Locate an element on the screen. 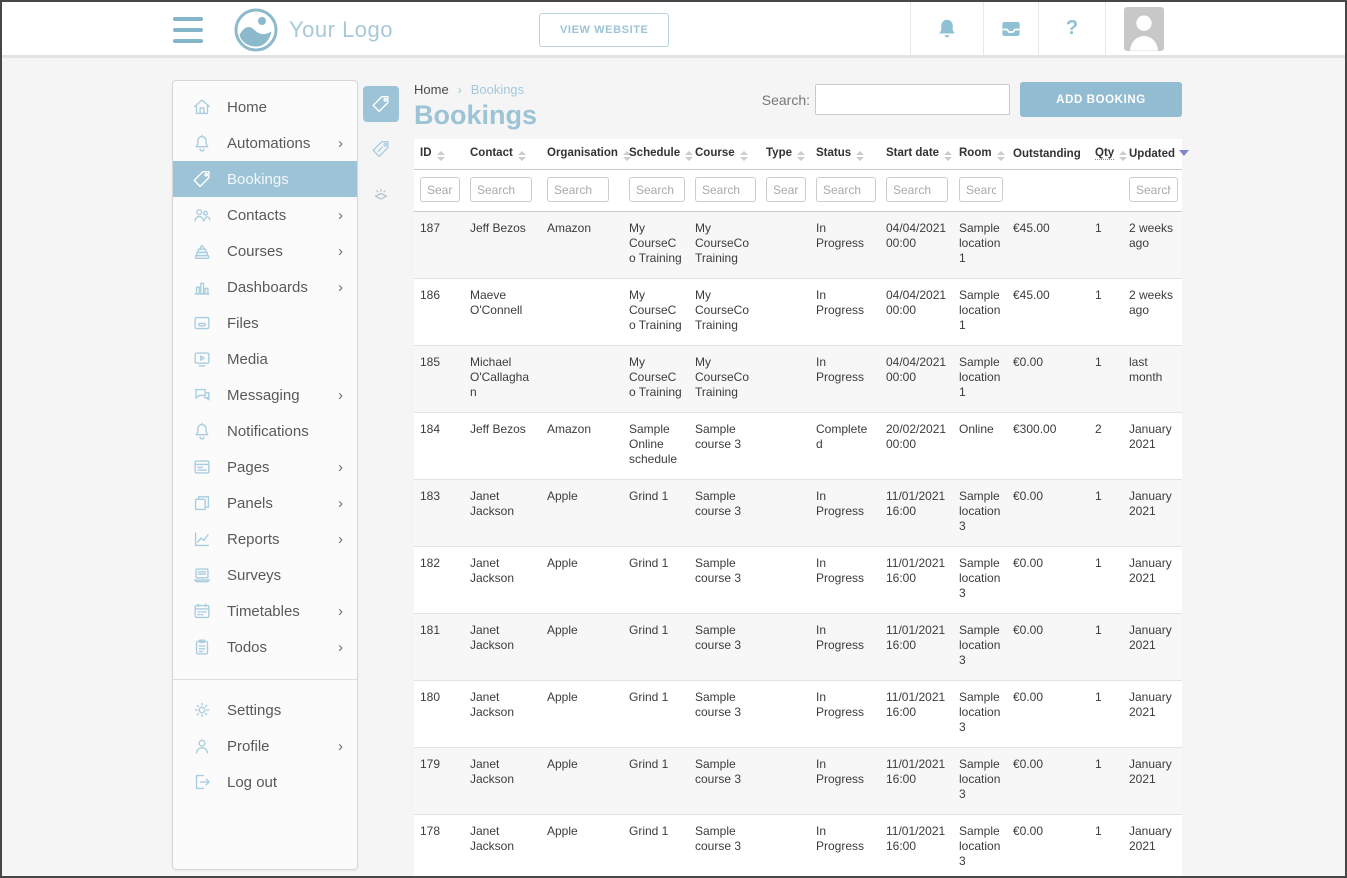 Image resolution: width=1347 pixels, height=878 pixels. clipboard-icon is located at coordinates (202, 647).